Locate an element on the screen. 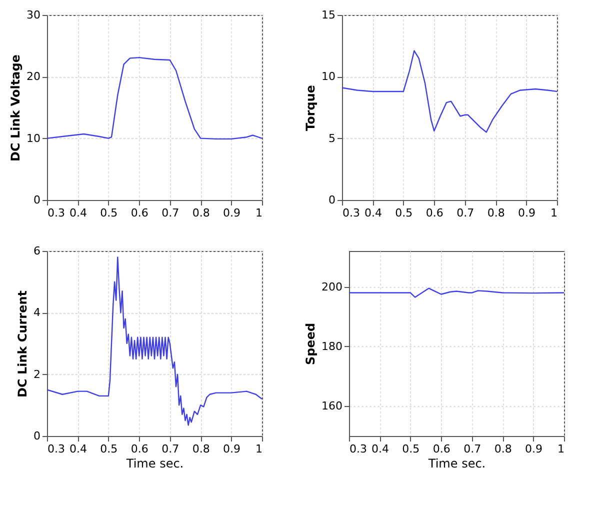 The height and width of the screenshot is (530, 606). y-tick-label: 15 is located at coordinates (329, 15).